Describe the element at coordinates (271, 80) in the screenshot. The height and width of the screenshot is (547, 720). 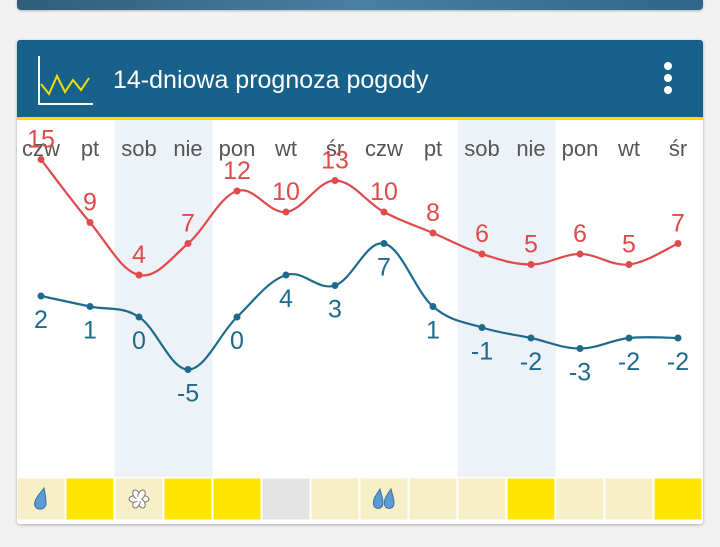
I see `page-title: 14-dniowa prognoza pogody` at that location.